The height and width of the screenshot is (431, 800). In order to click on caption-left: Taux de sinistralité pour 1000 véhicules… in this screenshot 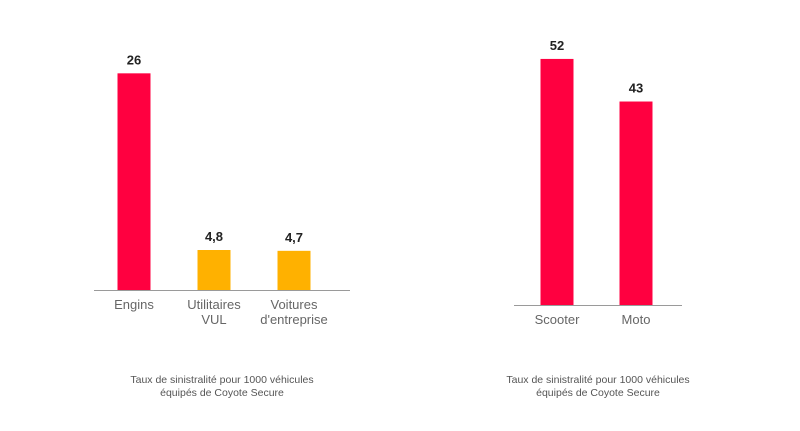, I will do `click(222, 387)`.